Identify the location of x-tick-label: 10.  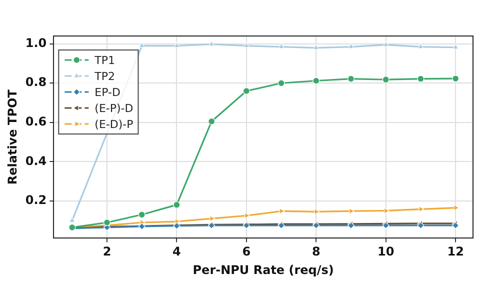
(386, 251).